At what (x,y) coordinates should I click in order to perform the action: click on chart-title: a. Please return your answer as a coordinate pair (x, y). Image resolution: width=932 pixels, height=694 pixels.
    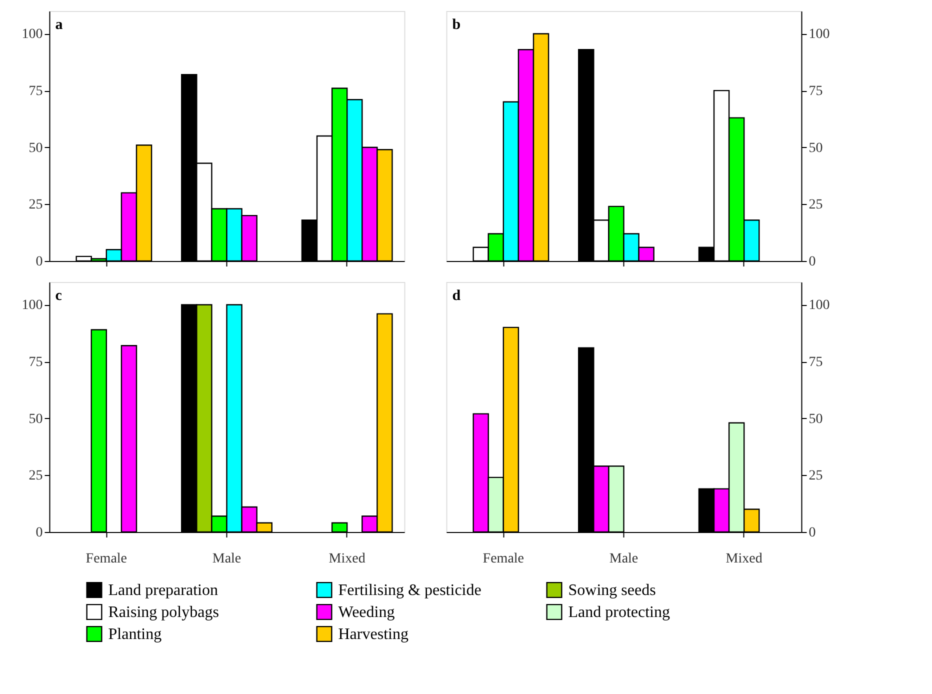
    Looking at the image, I should click on (59, 25).